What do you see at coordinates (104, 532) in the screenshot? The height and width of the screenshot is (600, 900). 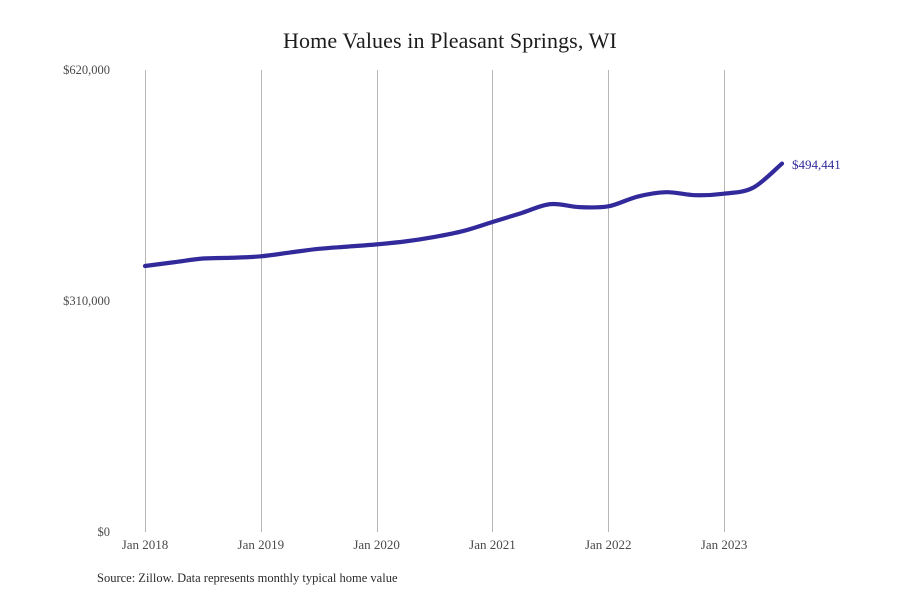 I see `y-axis-tick-0: $0` at bounding box center [104, 532].